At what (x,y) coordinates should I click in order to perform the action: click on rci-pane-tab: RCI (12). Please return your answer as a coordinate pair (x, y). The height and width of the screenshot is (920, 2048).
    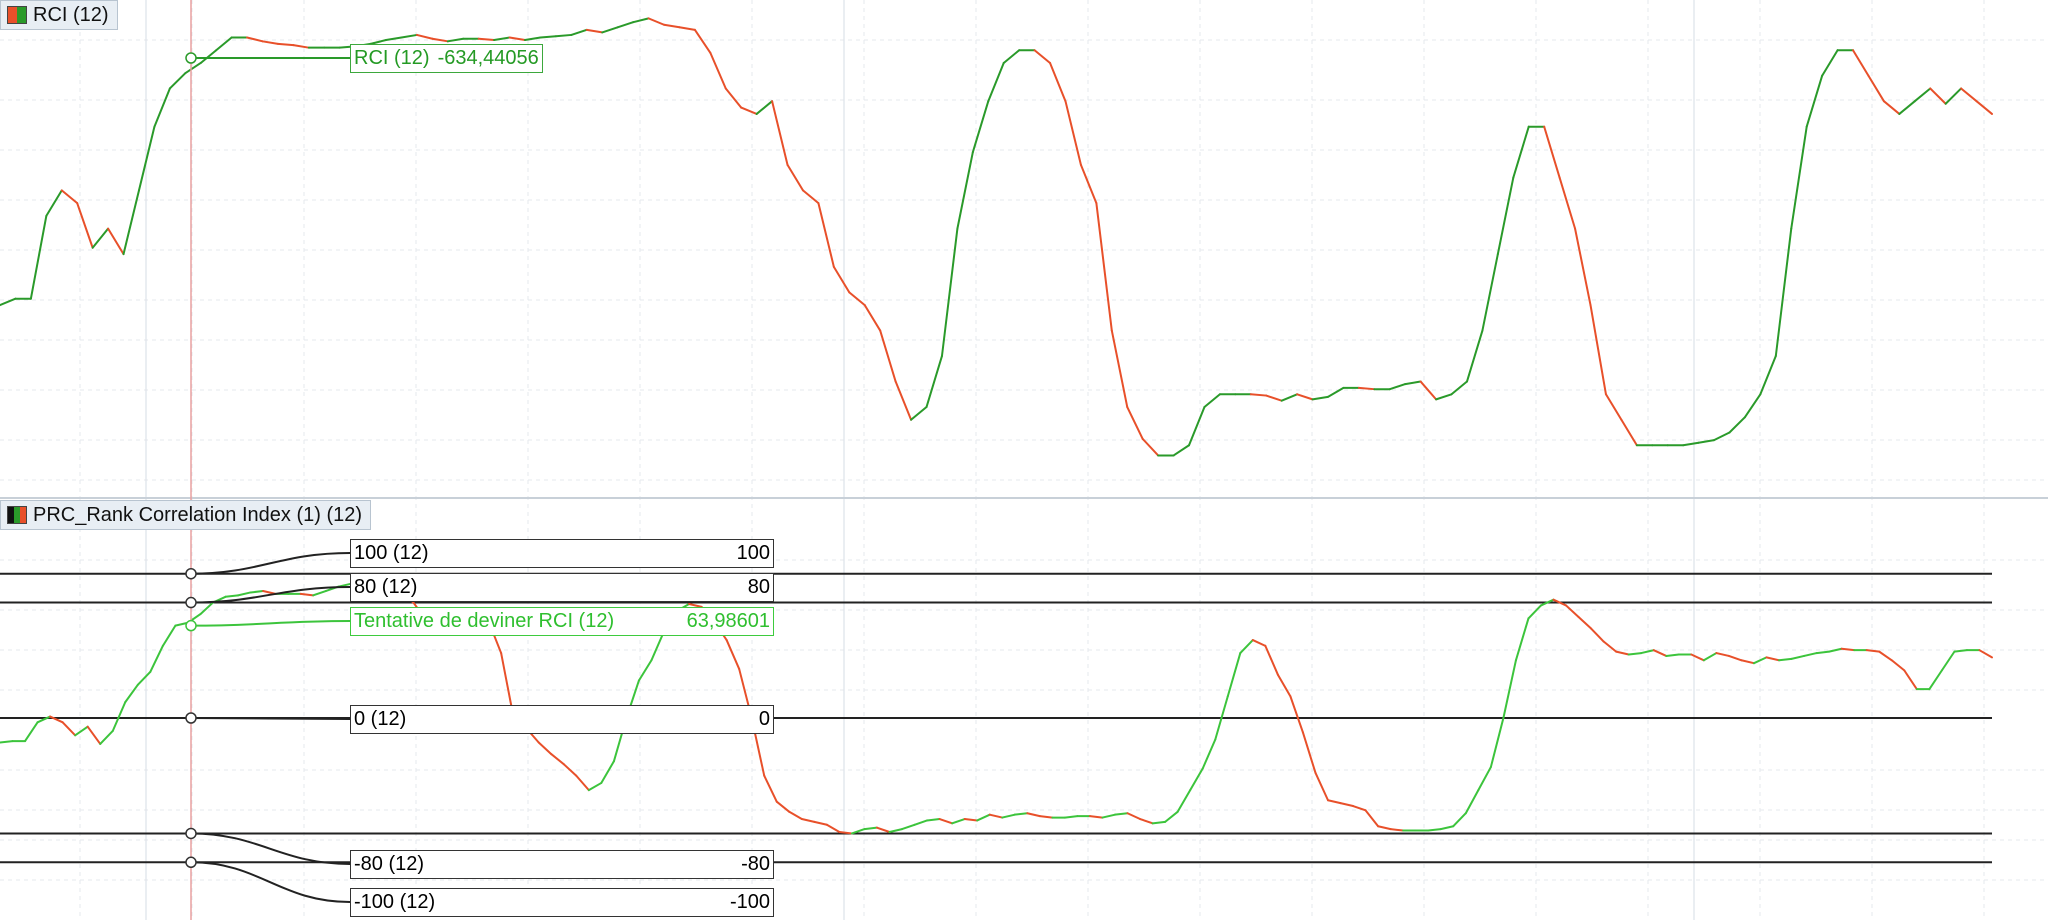
    Looking at the image, I should click on (59, 15).